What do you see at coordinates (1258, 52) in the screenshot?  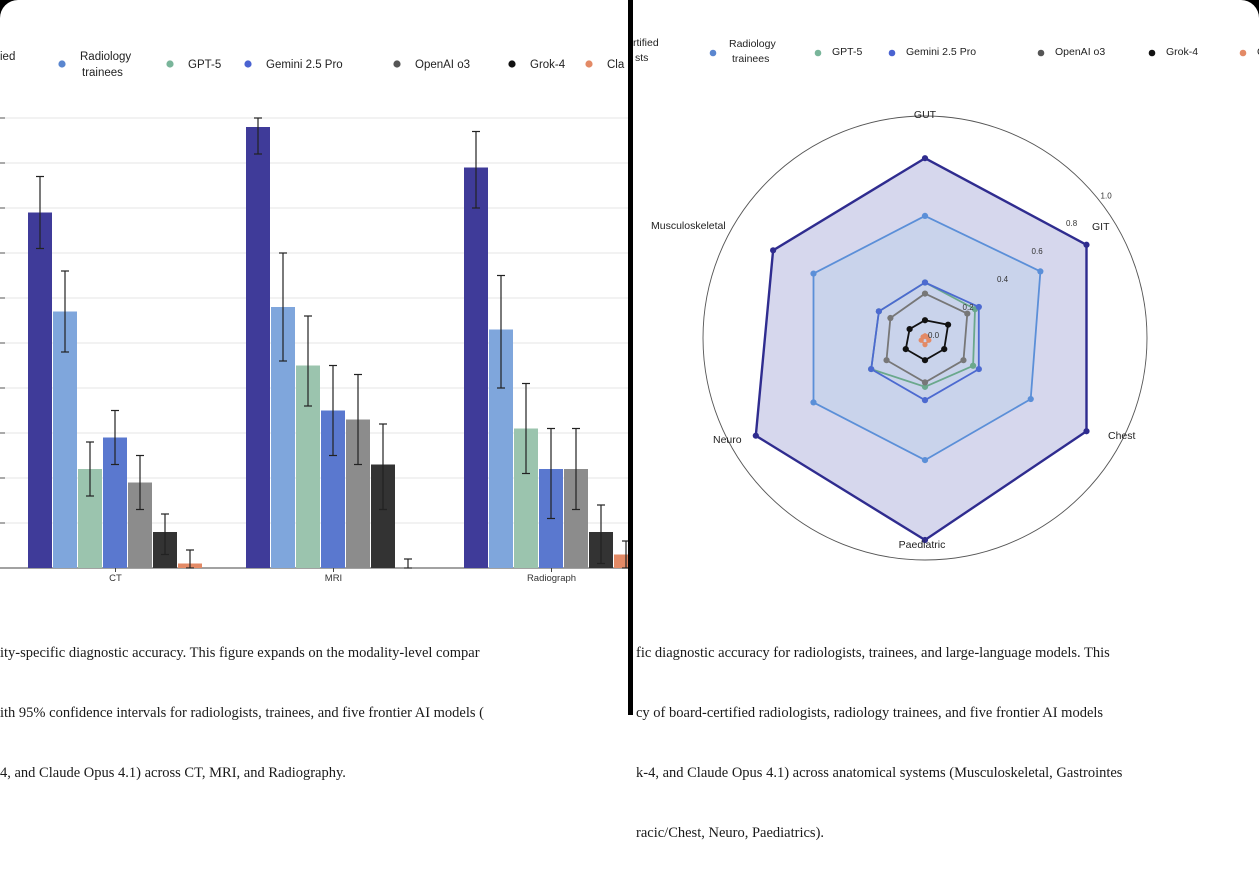 I see `legend-label: C` at bounding box center [1258, 52].